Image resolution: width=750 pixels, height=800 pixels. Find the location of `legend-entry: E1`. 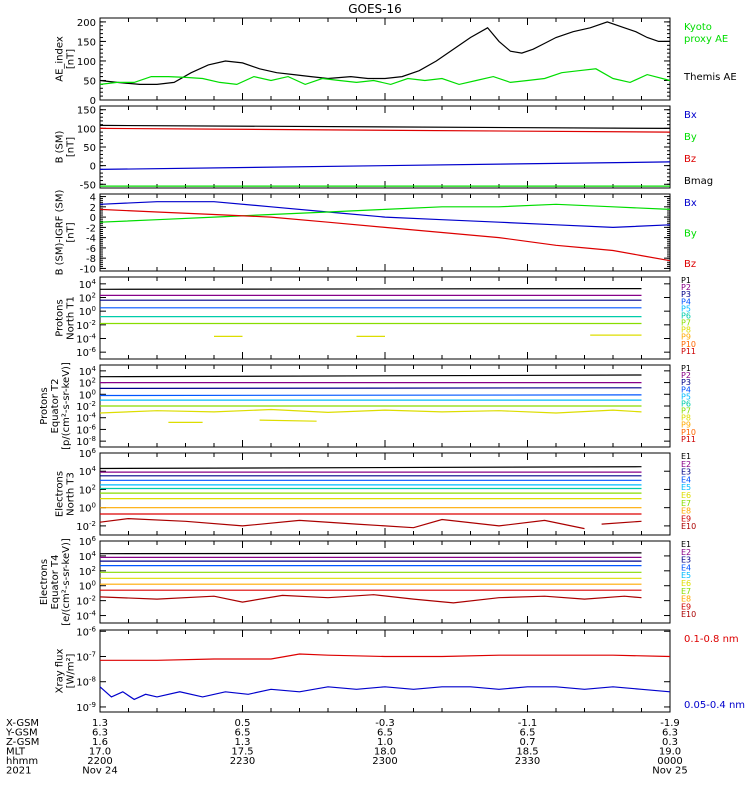

legend-entry: E1 is located at coordinates (686, 544).